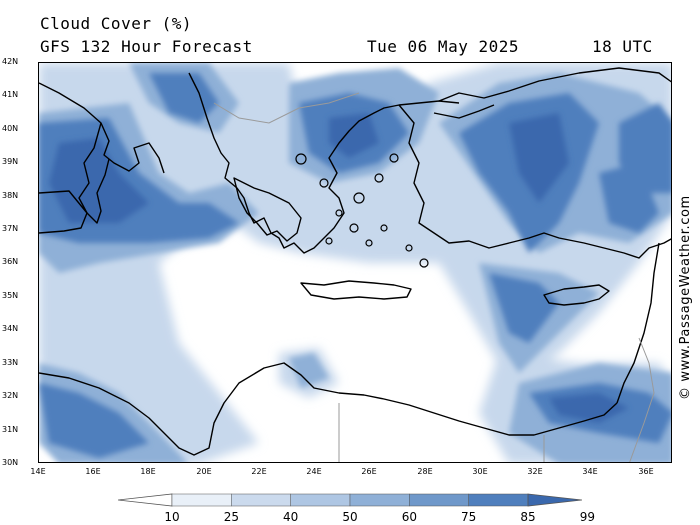 The image size is (700, 525). I want to click on peloponnese-coastline, so click(267, 209).